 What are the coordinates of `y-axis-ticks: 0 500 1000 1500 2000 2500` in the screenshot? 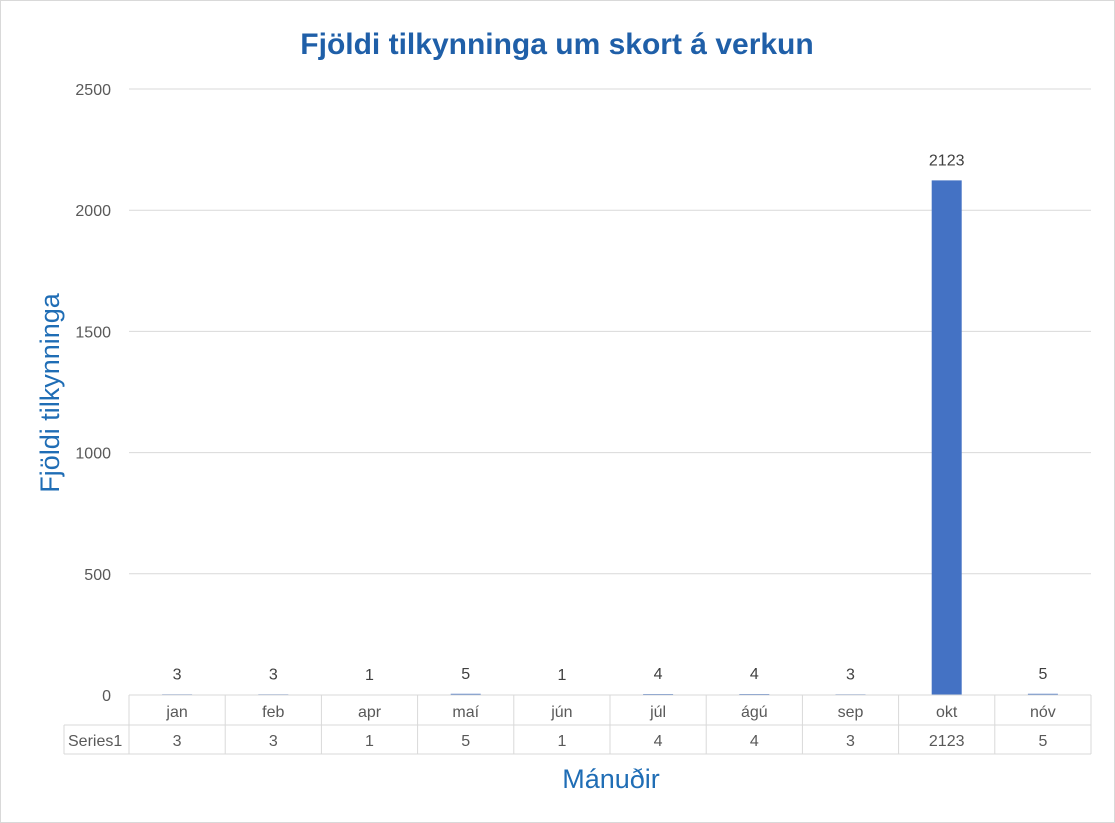 It's located at (93, 393).